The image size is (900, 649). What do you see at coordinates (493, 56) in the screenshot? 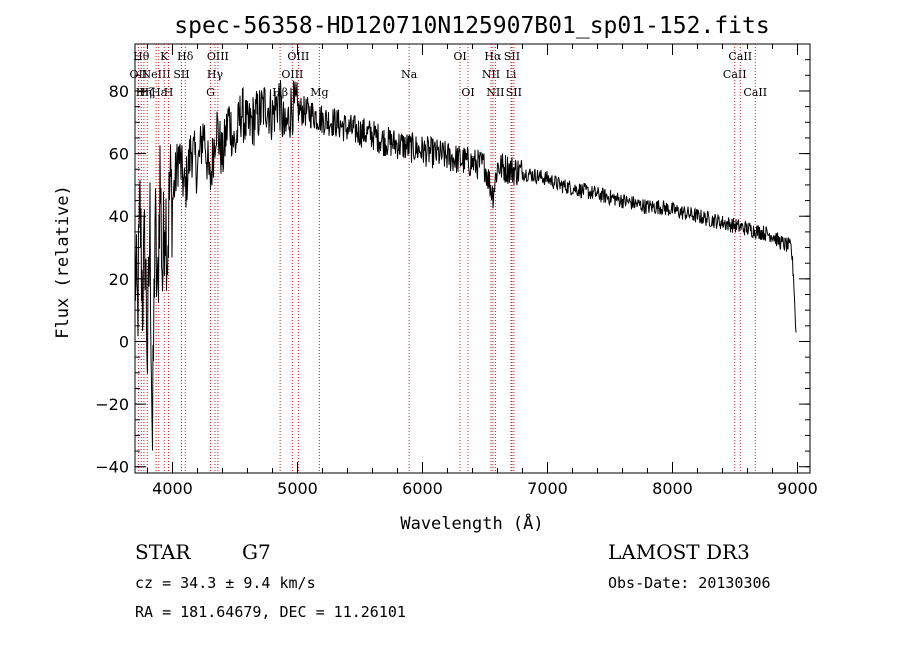
I see `spectral-line-label: Hα` at bounding box center [493, 56].